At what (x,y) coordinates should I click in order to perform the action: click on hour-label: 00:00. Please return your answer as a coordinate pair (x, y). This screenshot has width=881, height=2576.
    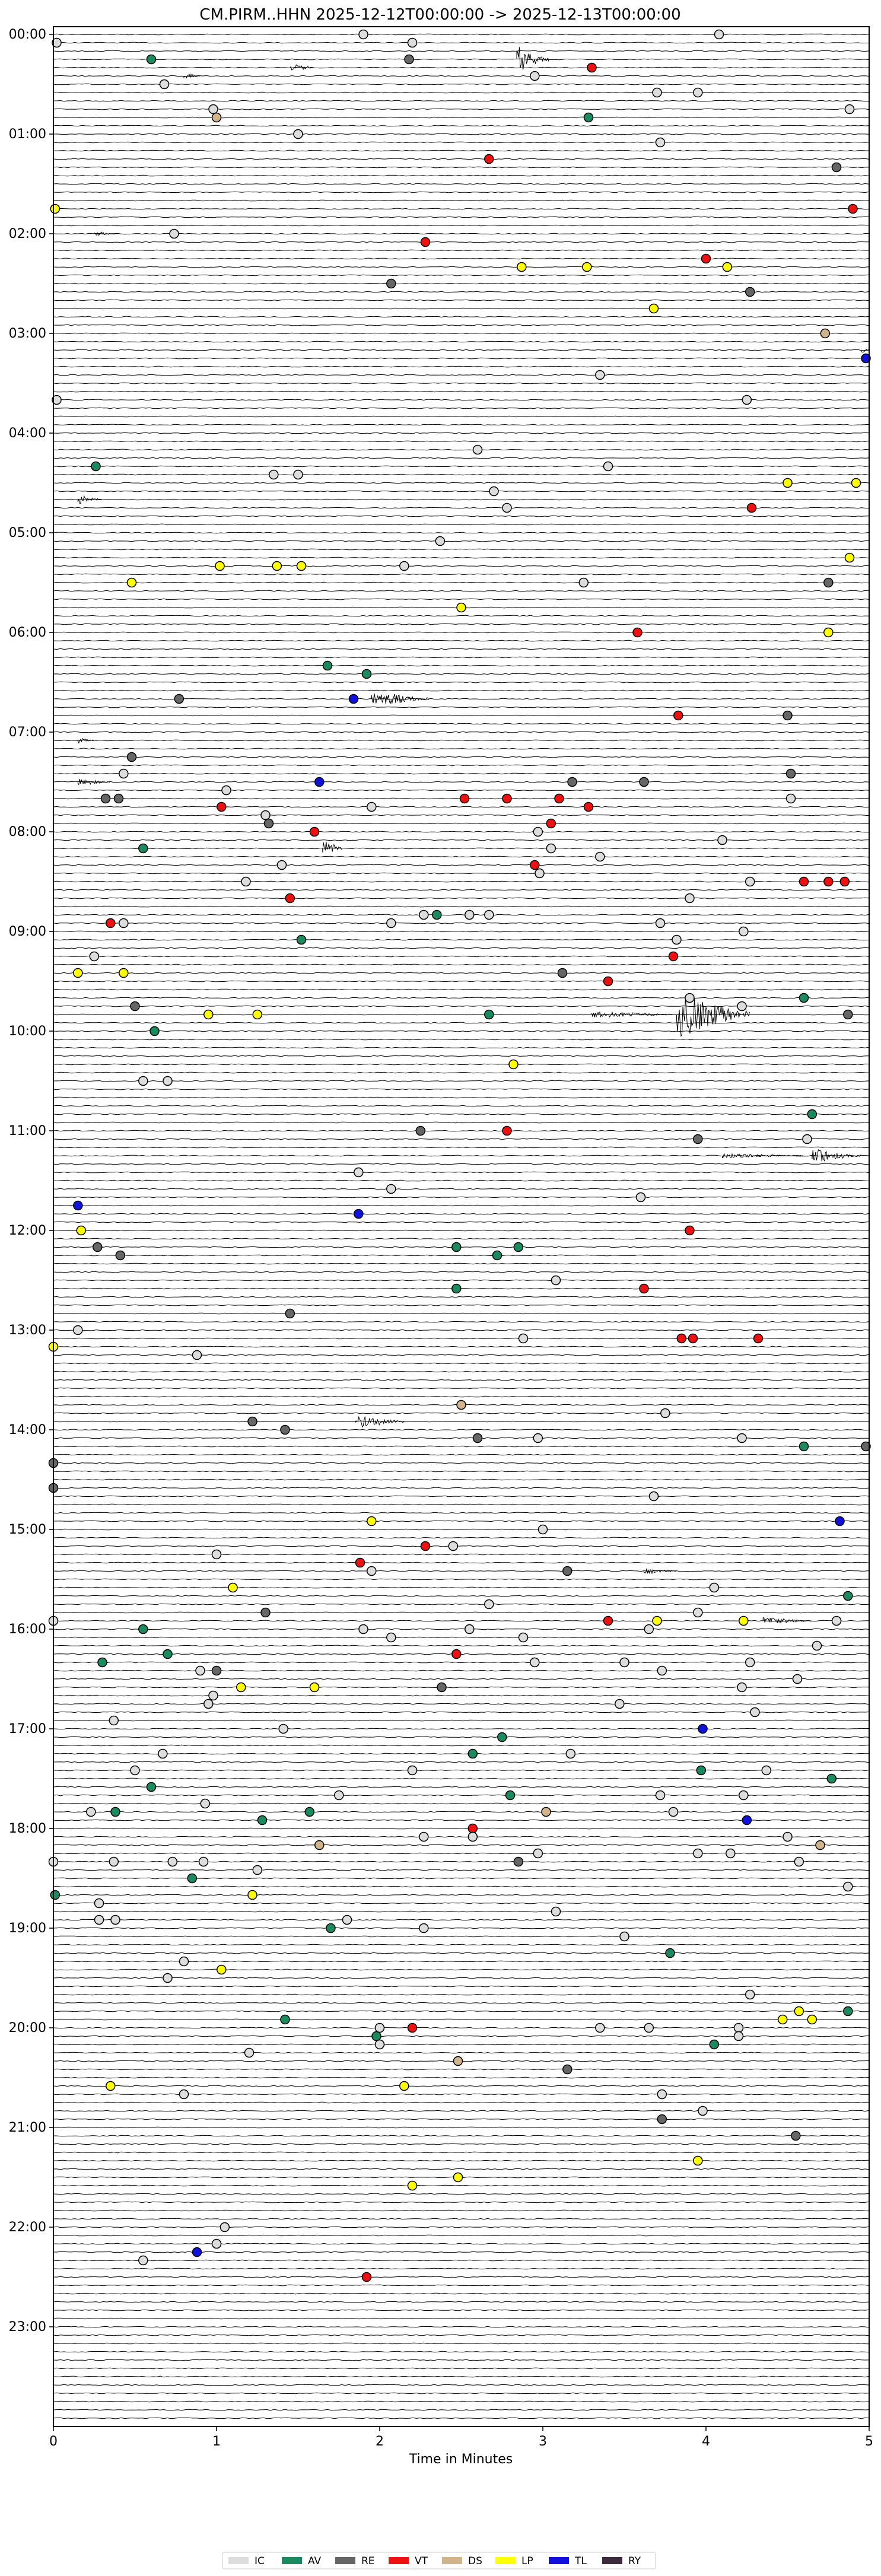
    Looking at the image, I should click on (27, 34).